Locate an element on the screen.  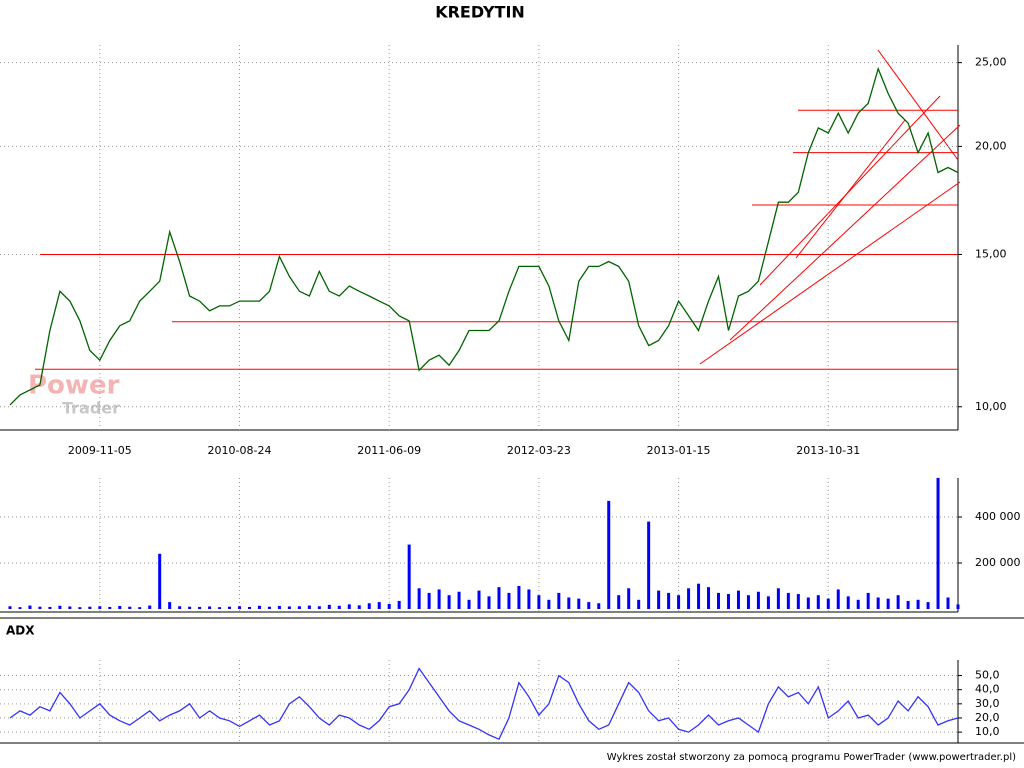
x-tick-label: 2011-06-09 is located at coordinates (389, 450).